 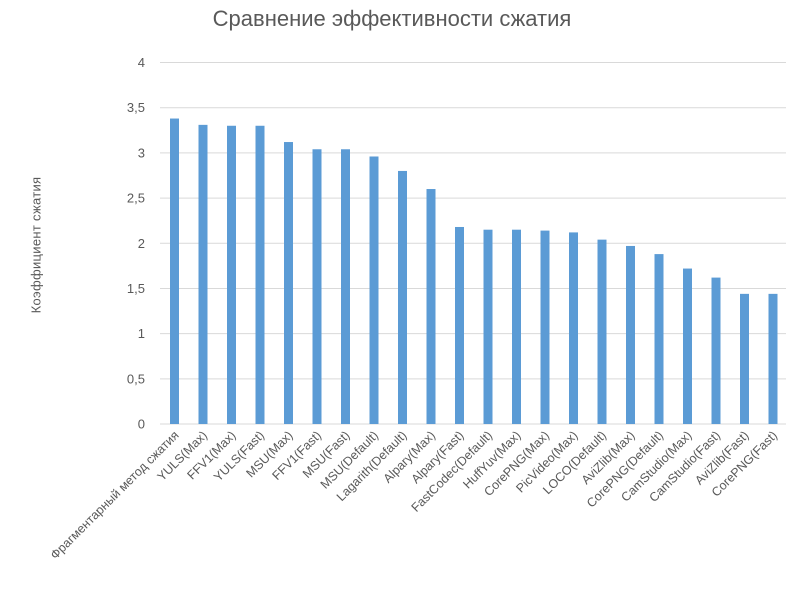 What do you see at coordinates (392, 18) in the screenshot?
I see `chart-title-text: Сравнение эффективности сжатия` at bounding box center [392, 18].